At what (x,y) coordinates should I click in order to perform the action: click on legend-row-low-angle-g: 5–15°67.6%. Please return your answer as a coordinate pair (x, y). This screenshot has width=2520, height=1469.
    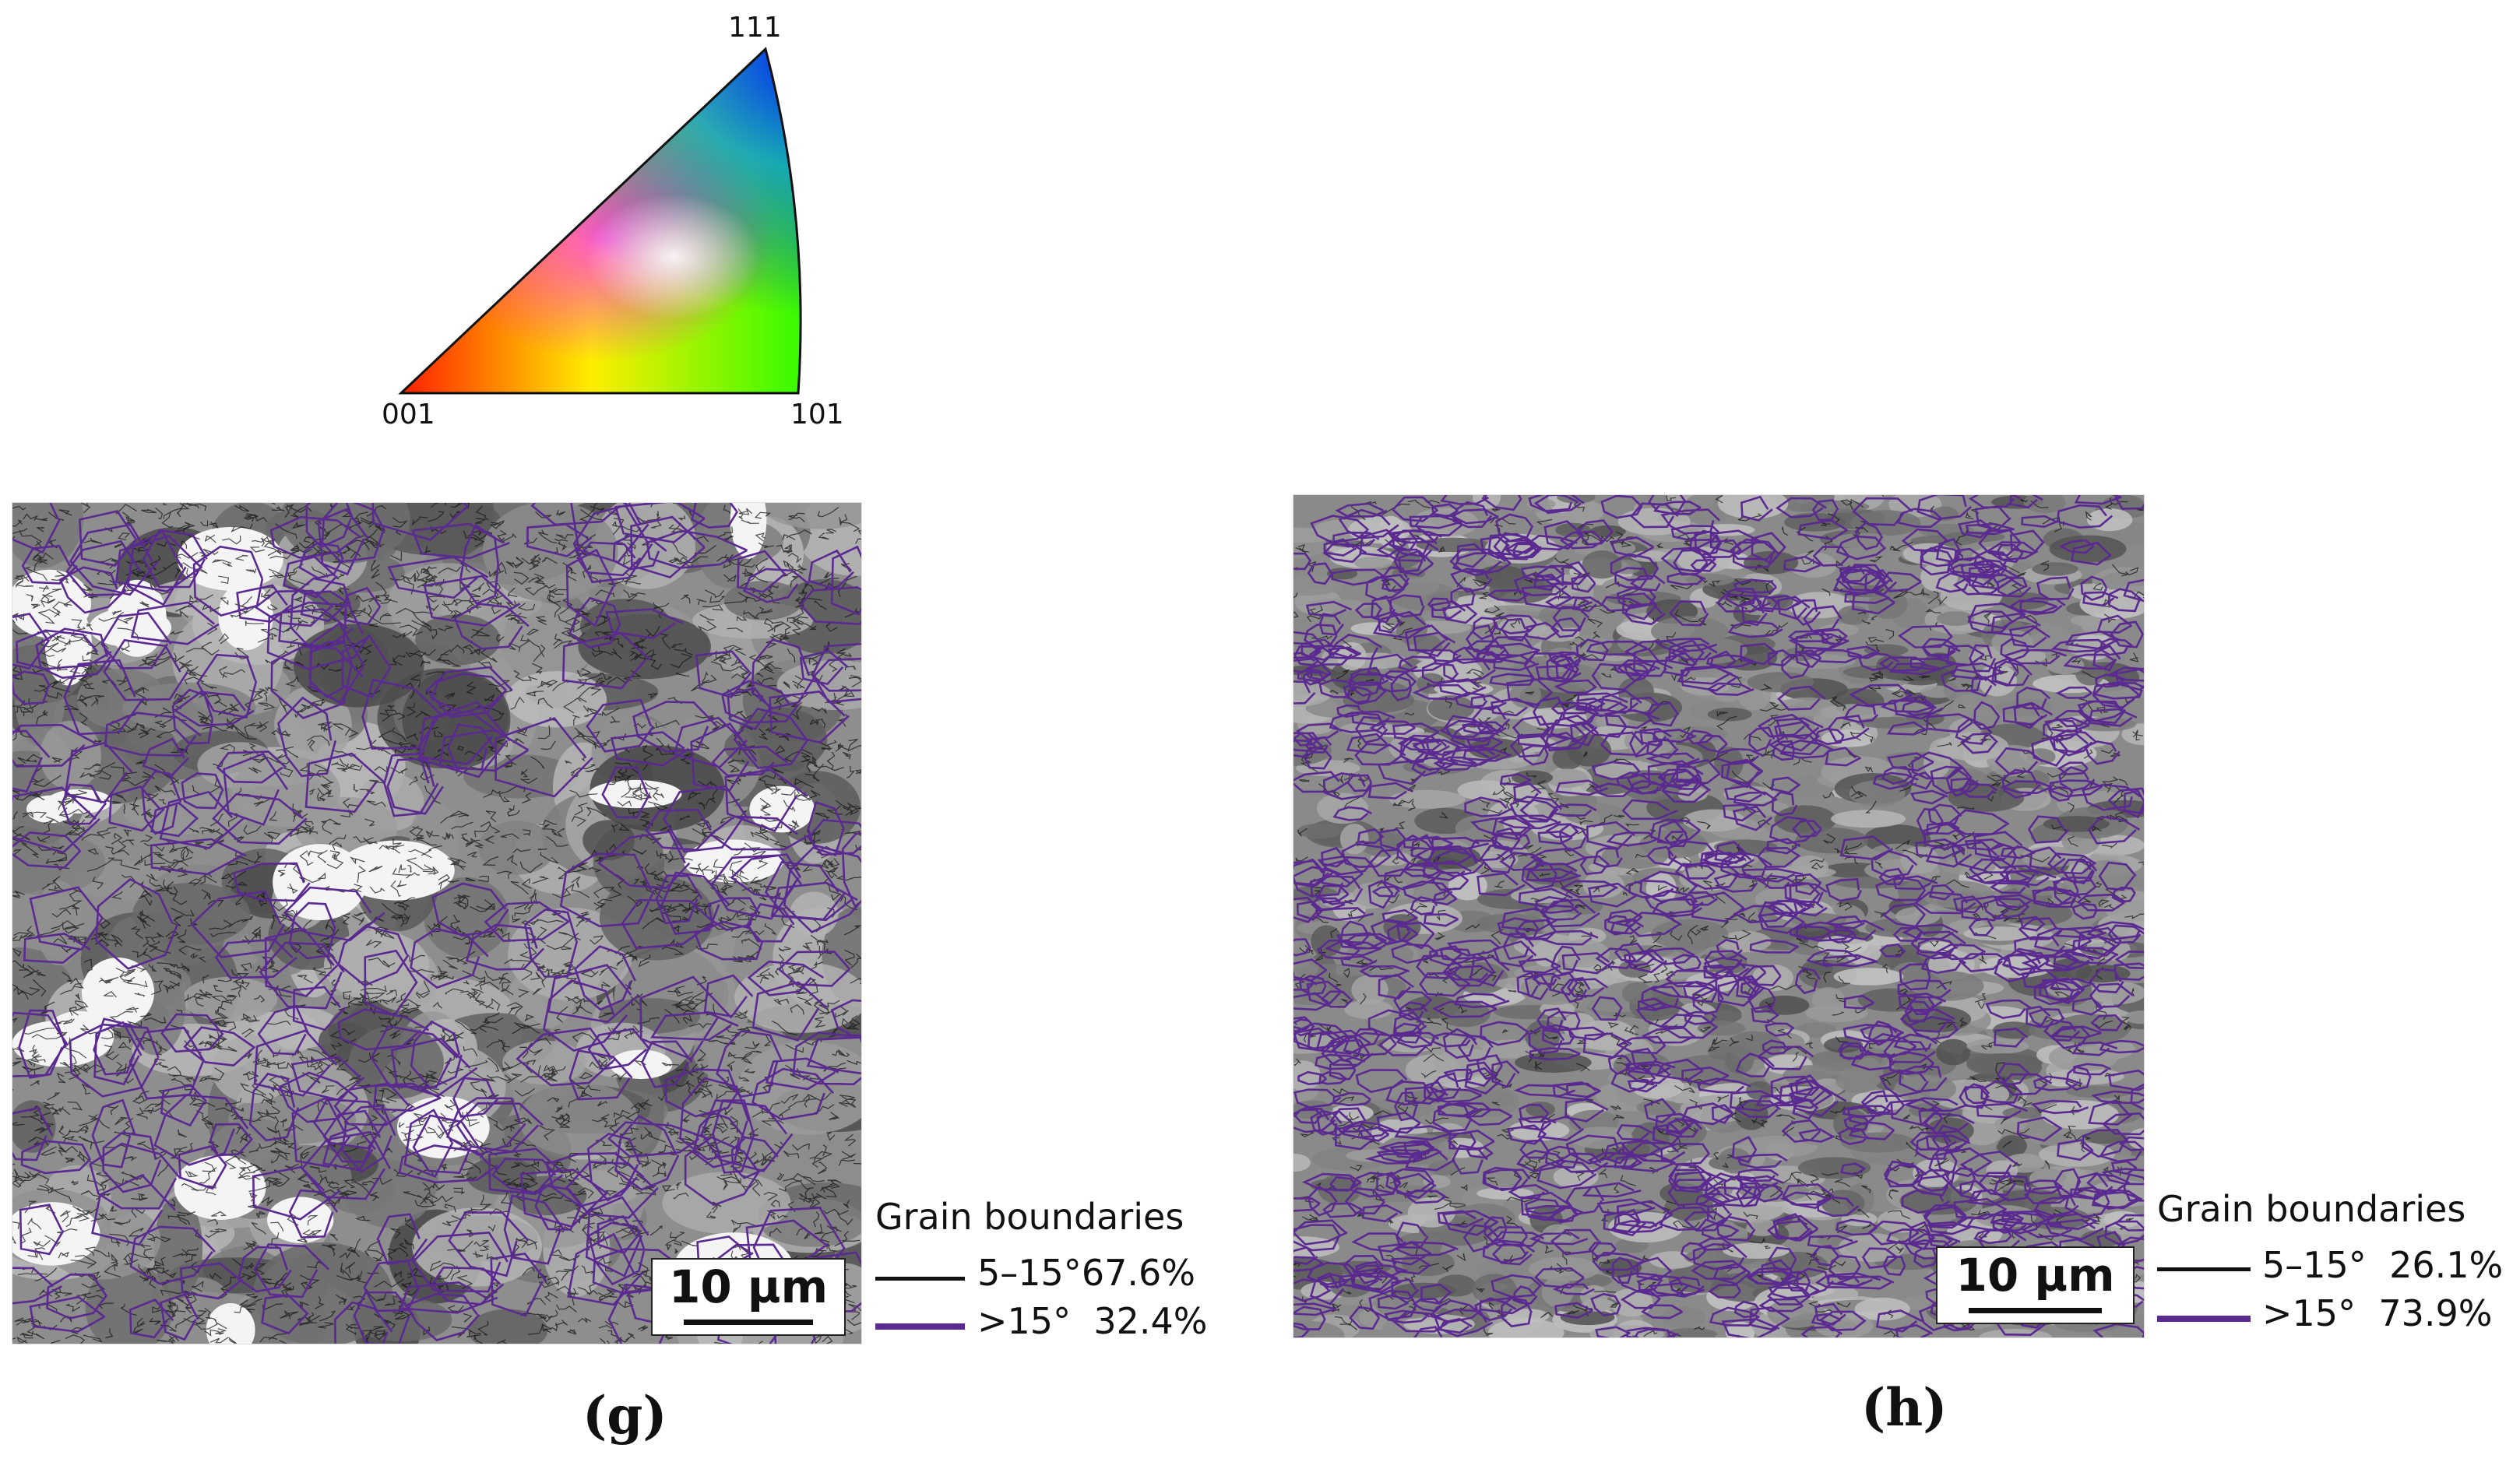
    Looking at the image, I should click on (1086, 1273).